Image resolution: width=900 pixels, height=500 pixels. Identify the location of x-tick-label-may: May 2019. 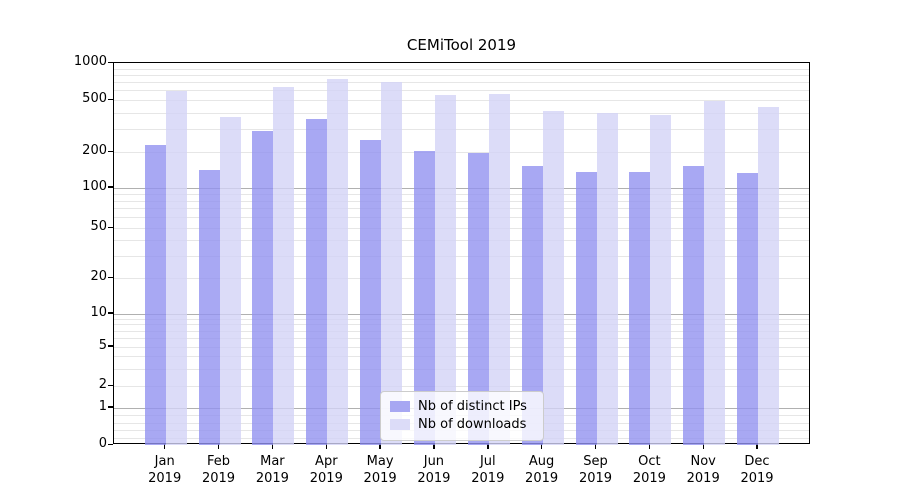
(380, 470).